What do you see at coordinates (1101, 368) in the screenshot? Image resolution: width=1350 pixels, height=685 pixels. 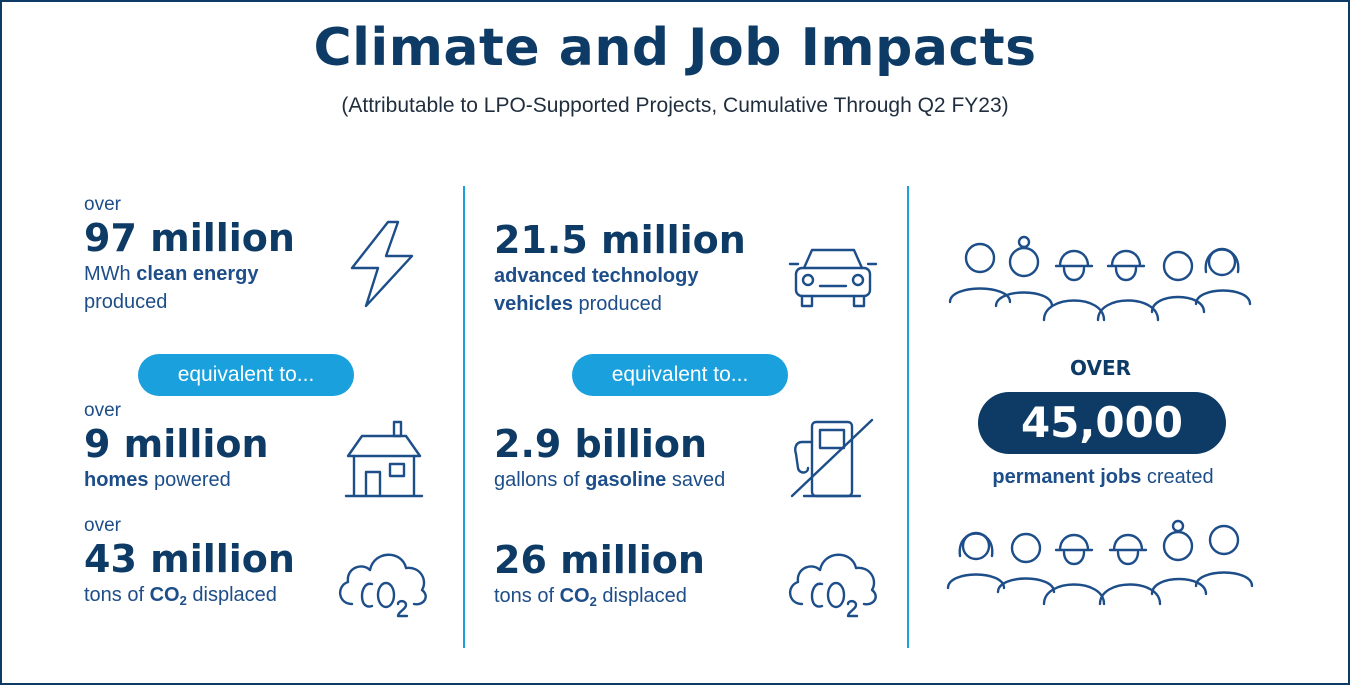 I see `jobs-qualifier: OVER` at bounding box center [1101, 368].